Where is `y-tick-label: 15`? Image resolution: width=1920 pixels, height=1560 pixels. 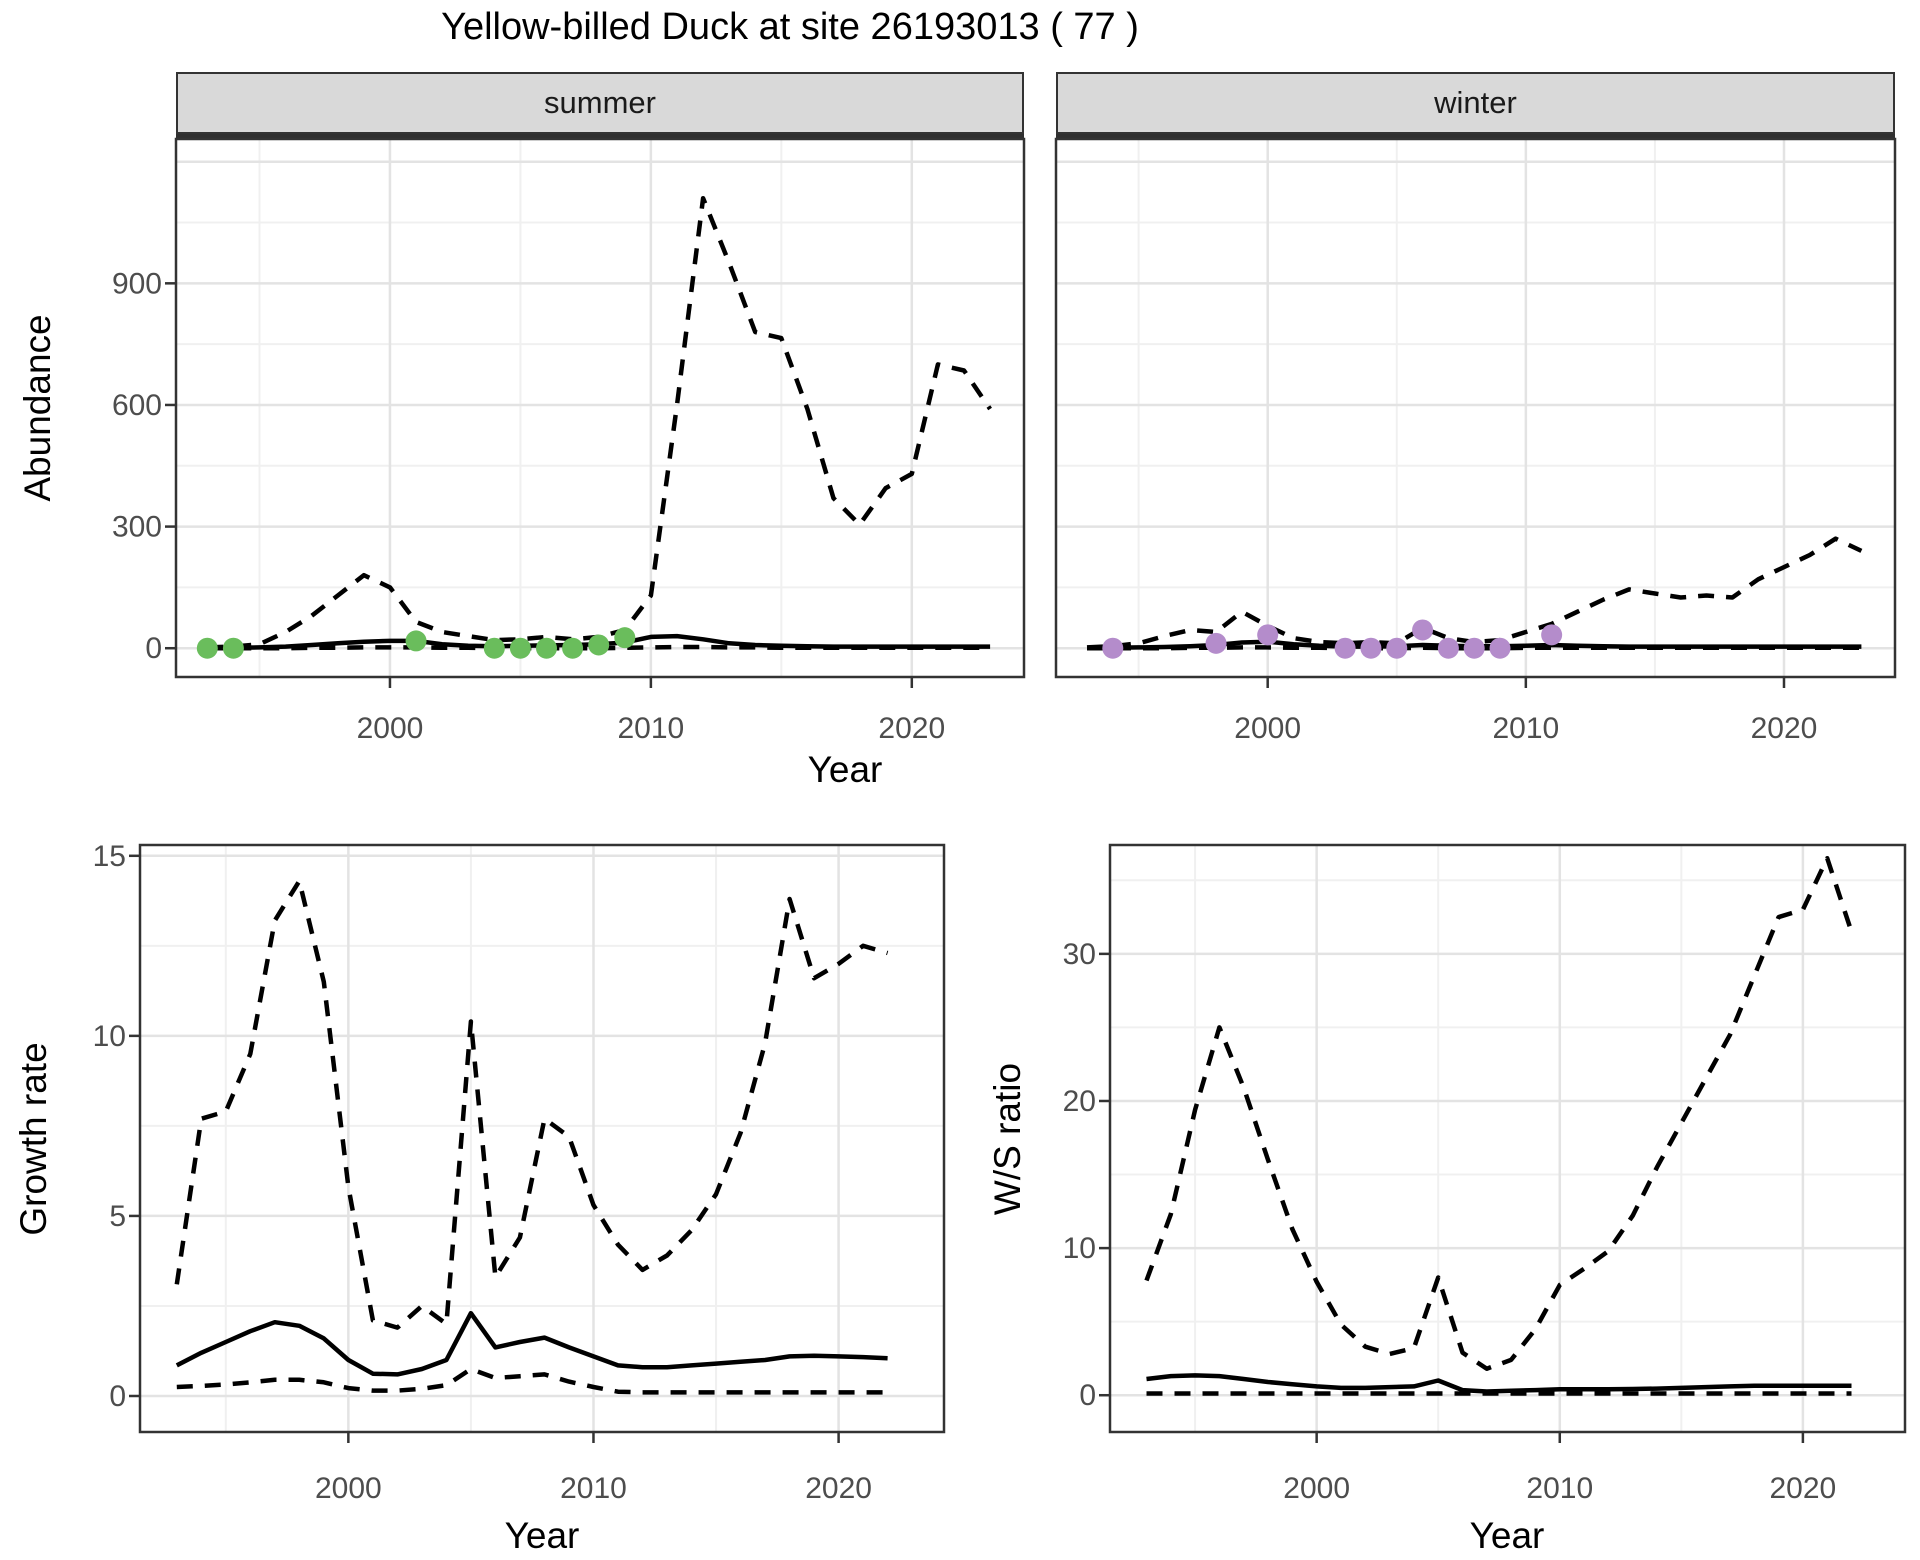 y-tick-label: 15 is located at coordinates (109, 856).